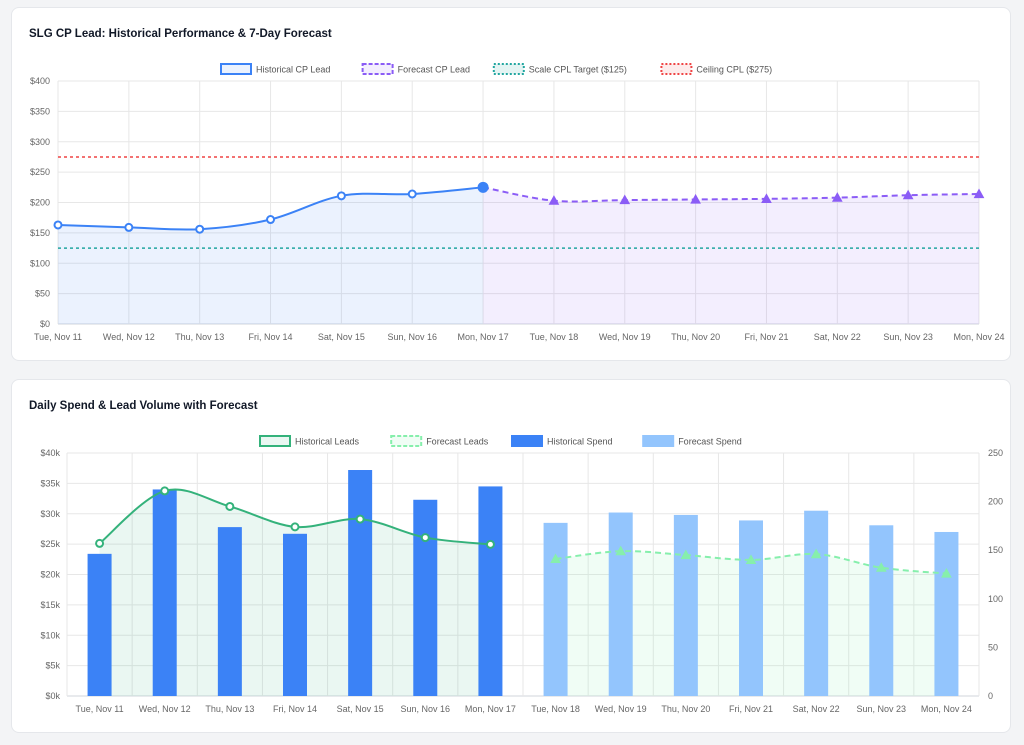  Describe the element at coordinates (527, 441) in the screenshot. I see `legend-swatch-historical-spend` at that location.